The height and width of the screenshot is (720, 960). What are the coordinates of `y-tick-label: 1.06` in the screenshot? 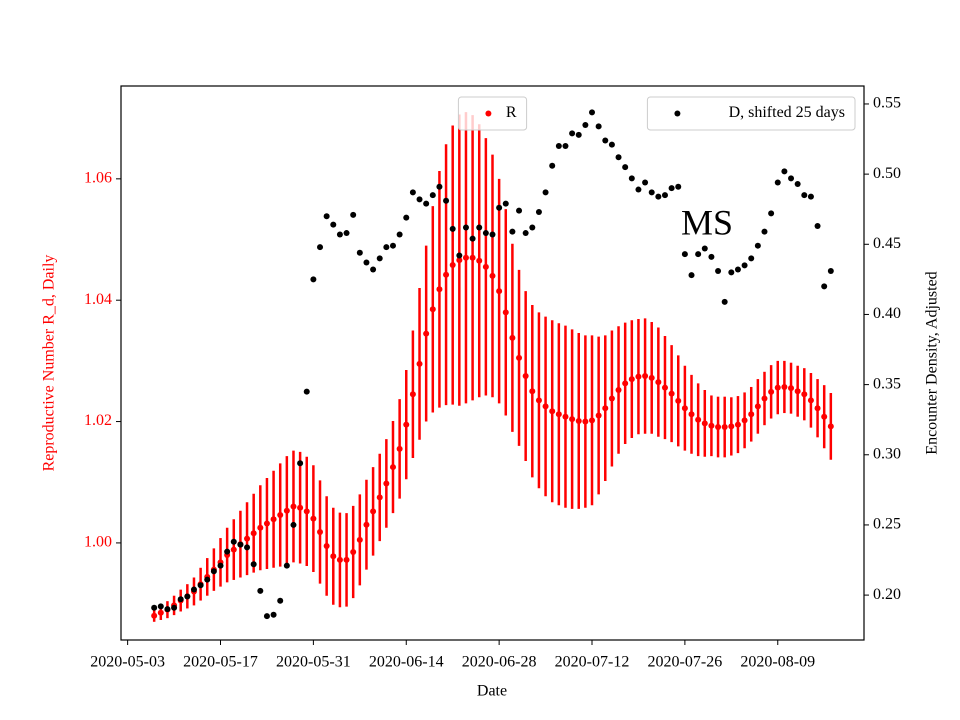 It's located at (98, 178).